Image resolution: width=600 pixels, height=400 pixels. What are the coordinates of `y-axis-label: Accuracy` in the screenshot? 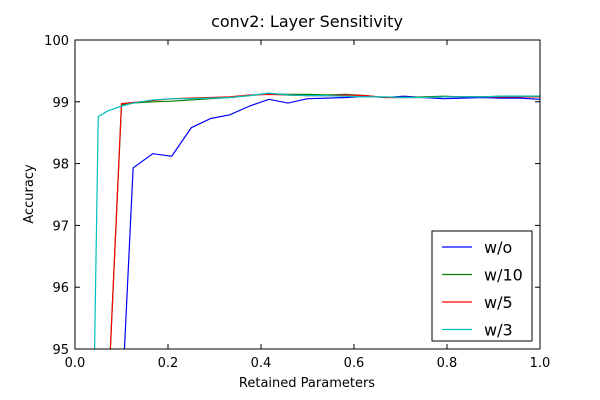 It's located at (29, 194).